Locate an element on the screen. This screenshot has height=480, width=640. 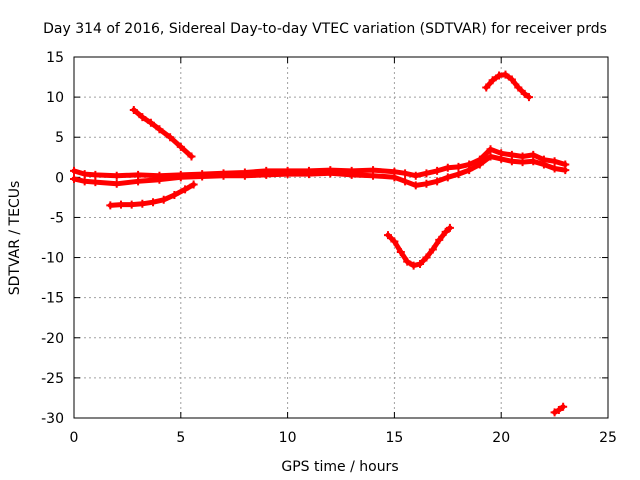
x-tick-label: 5 is located at coordinates (180, 438).